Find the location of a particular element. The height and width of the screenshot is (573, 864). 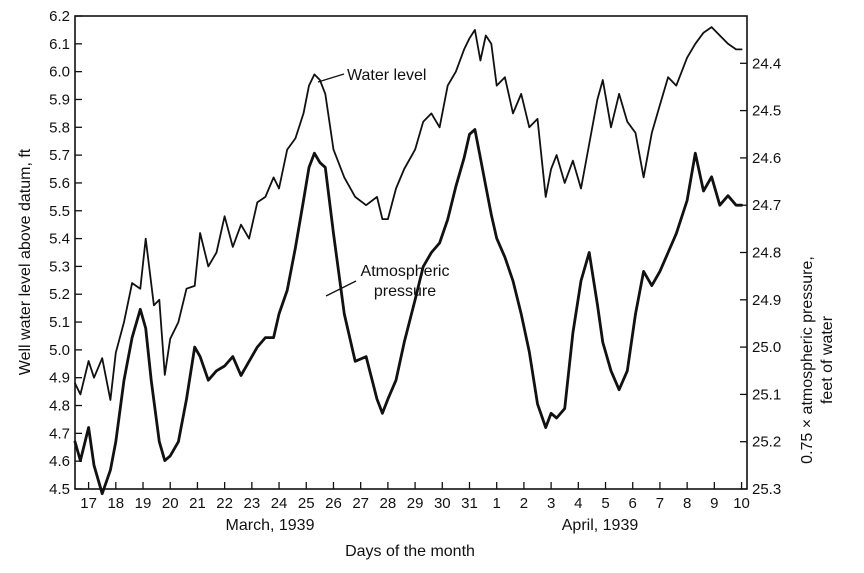

x-tick-label: 6 is located at coordinates (633, 503).